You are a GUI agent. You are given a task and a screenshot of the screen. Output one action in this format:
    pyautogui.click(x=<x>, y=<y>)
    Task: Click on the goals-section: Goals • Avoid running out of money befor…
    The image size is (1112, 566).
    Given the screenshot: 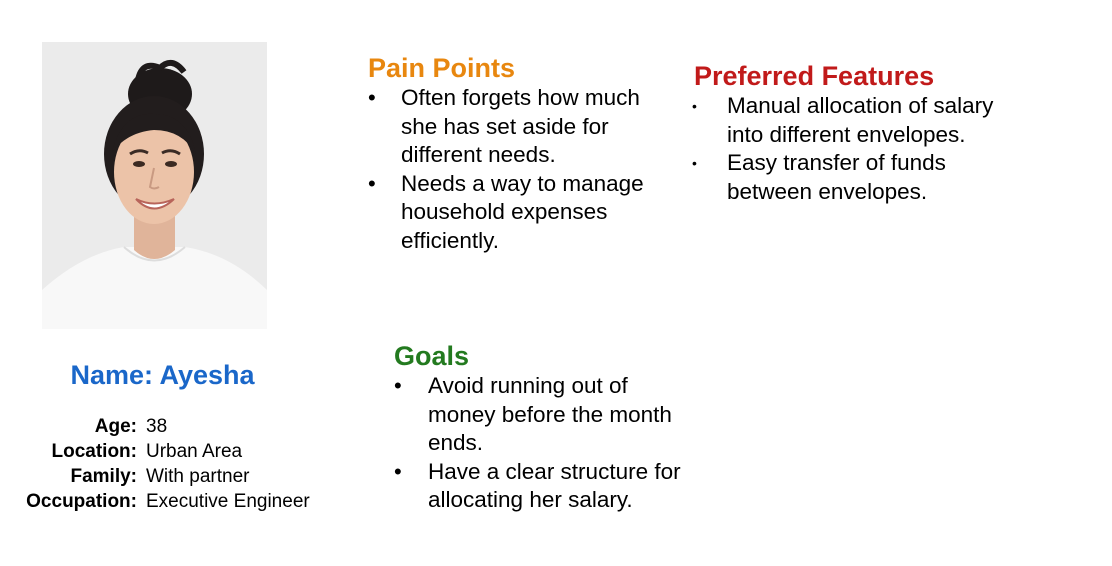 What is the action you would take?
    pyautogui.click(x=539, y=427)
    